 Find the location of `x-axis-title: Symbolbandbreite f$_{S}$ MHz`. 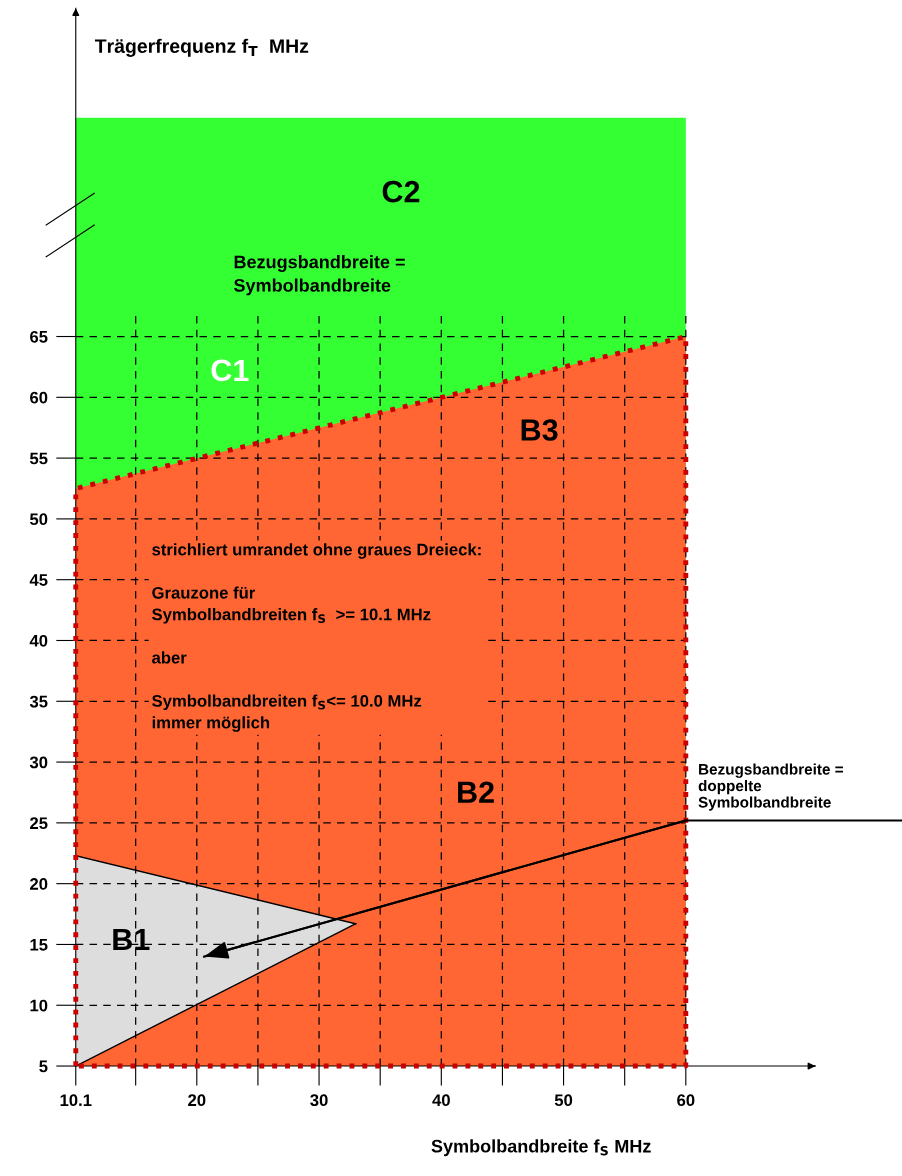

x-axis-title: Symbolbandbreite f$_{S}$ MHz is located at coordinates (541, 1148).